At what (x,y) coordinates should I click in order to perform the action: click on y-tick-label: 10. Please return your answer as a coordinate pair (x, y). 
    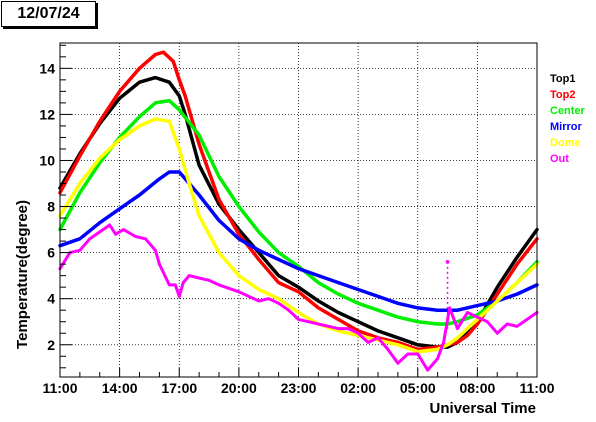
    Looking at the image, I should click on (47, 160).